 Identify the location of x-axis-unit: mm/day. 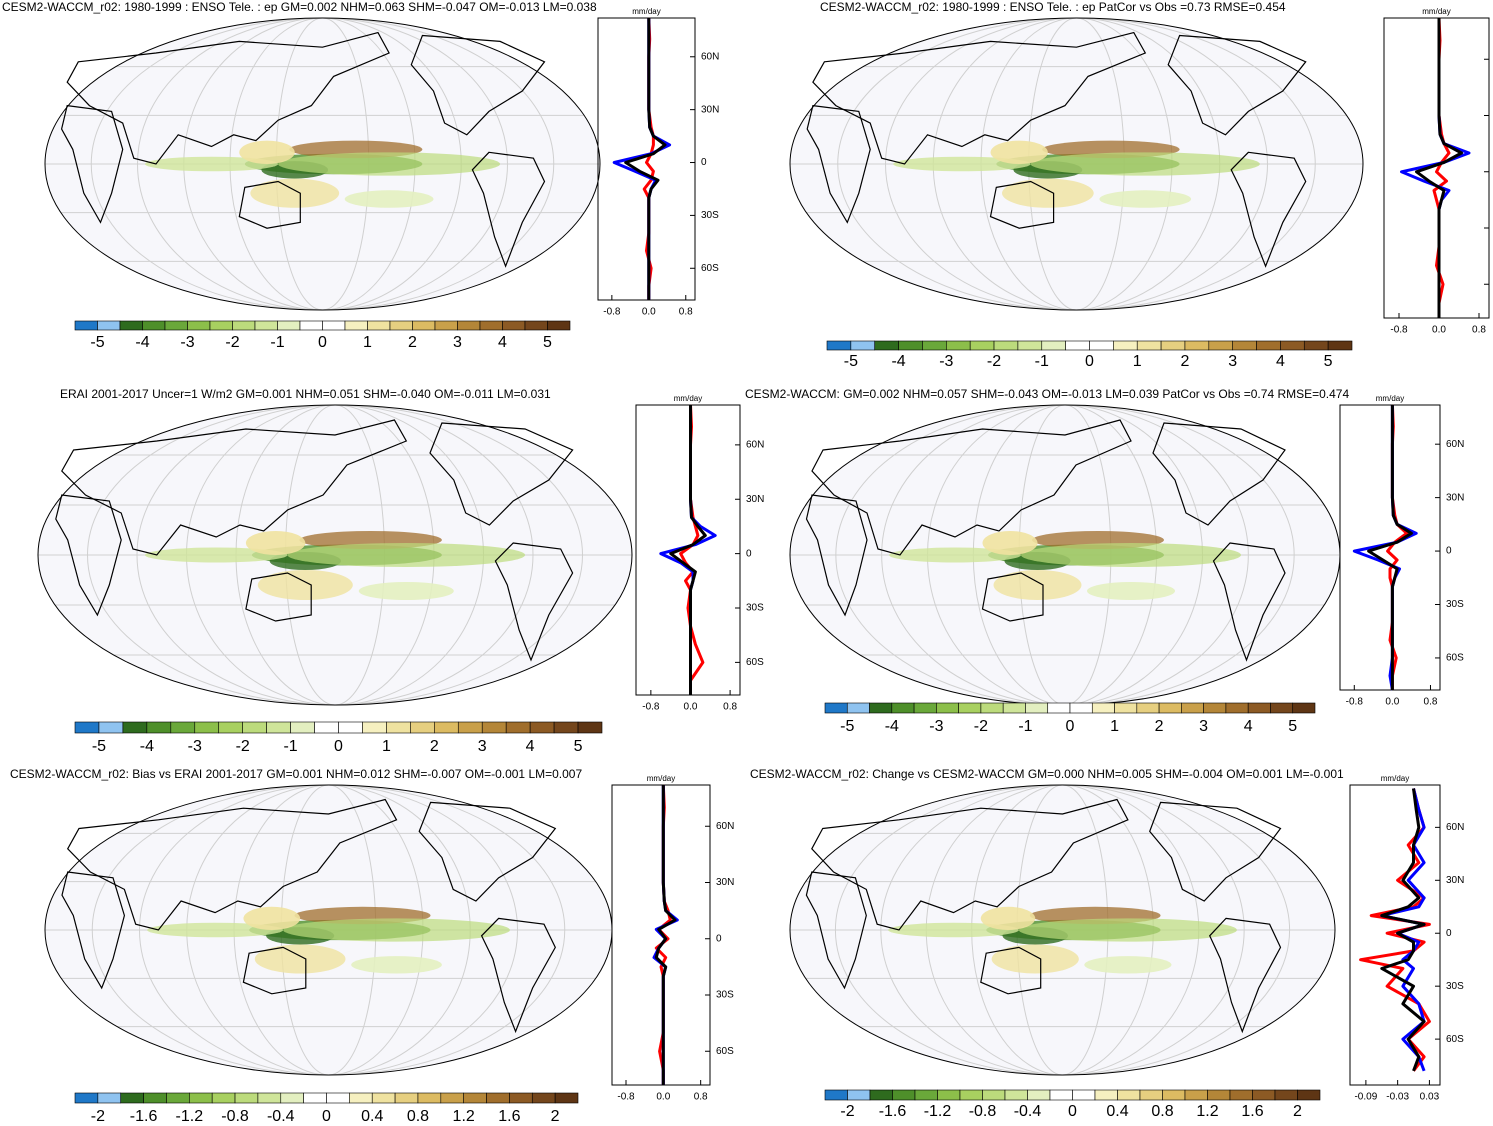
(1436, 11).